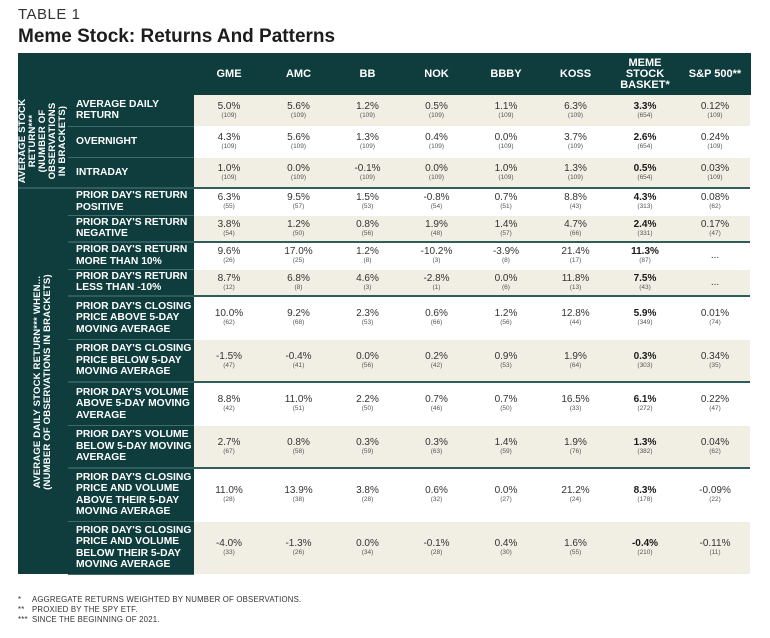 The height and width of the screenshot is (638, 770). I want to click on cell-value: -1.5%, so click(229, 356).